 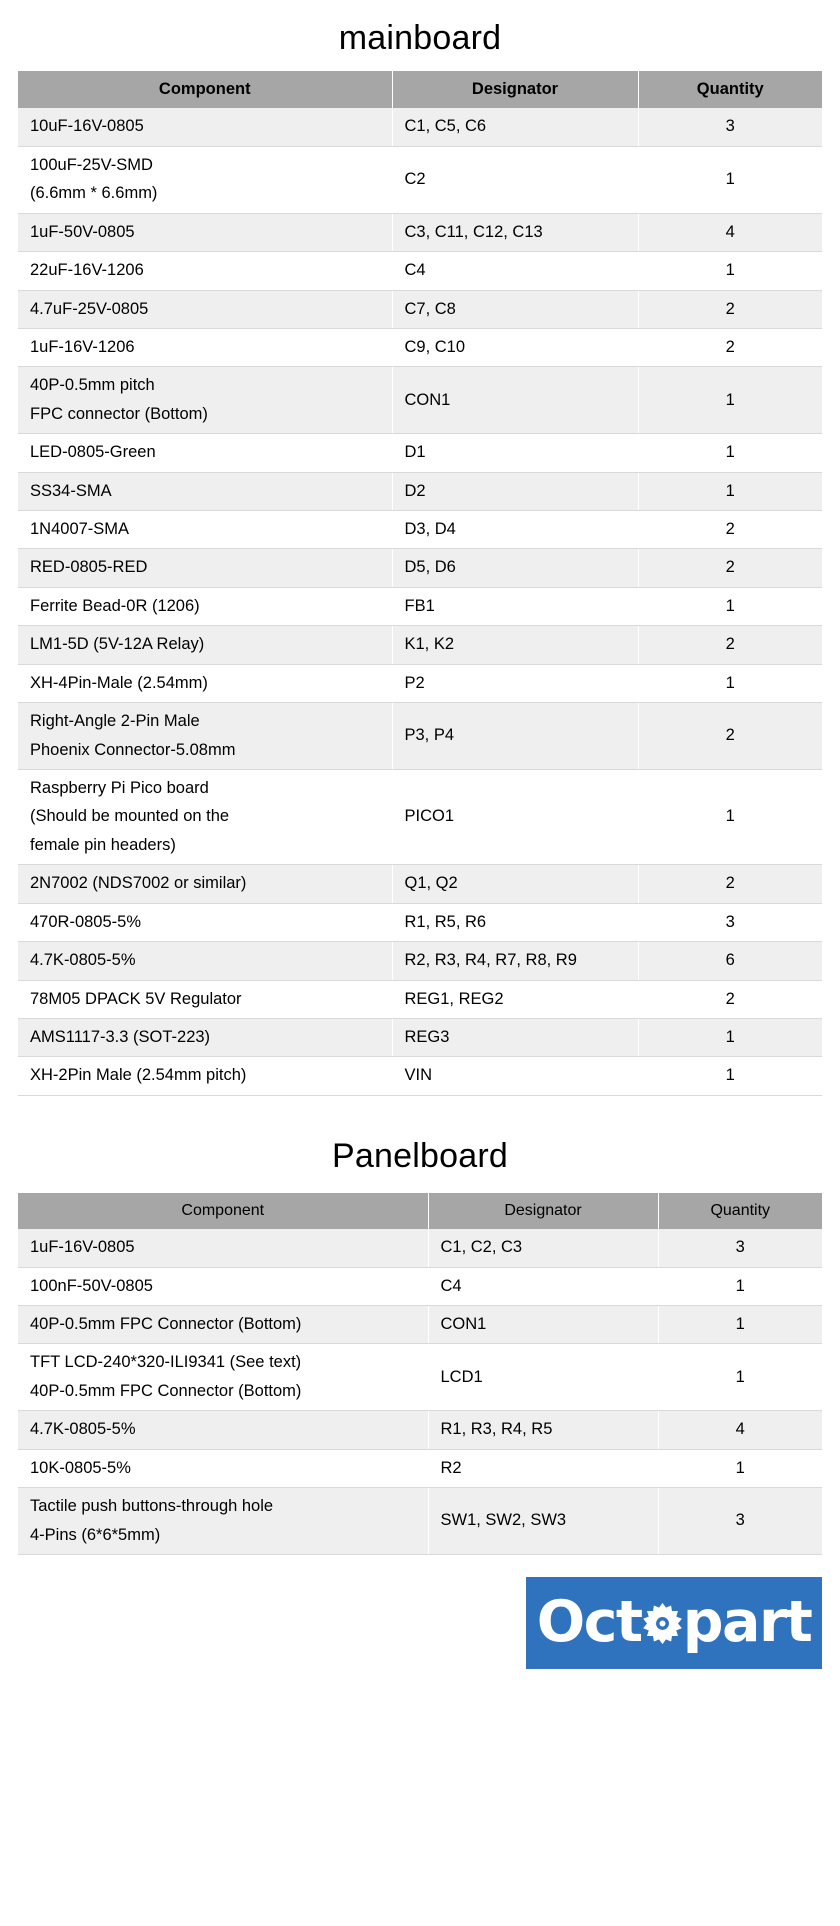 I want to click on component-line: 4-Pins (6*6*5mm), so click(x=95, y=1534).